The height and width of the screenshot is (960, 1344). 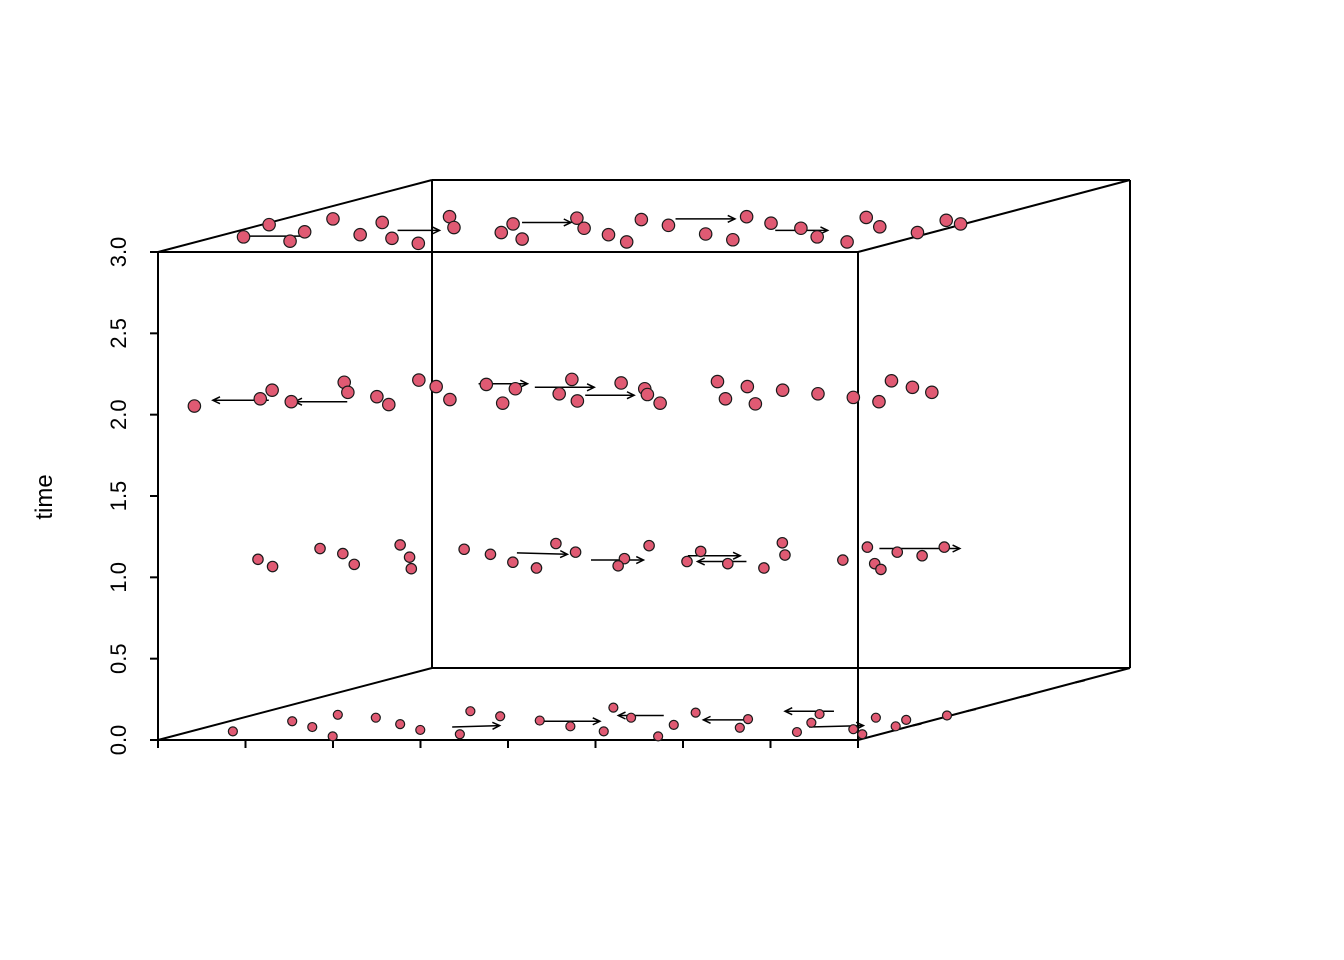 I want to click on right-top-depth-edge, so click(x=994, y=216).